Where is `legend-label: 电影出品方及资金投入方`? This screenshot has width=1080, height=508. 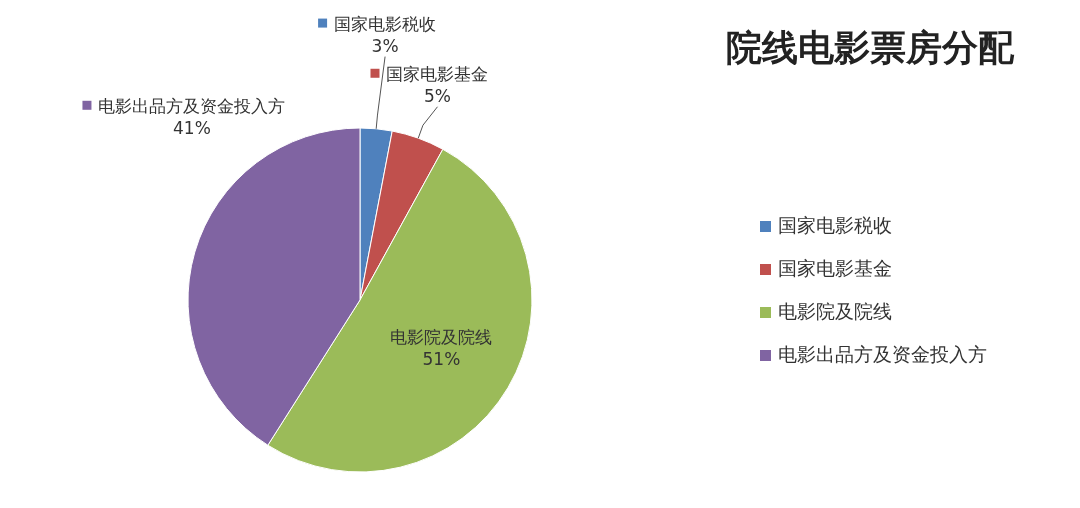
legend-label: 电影出品方及资金投入方 is located at coordinates (192, 105).